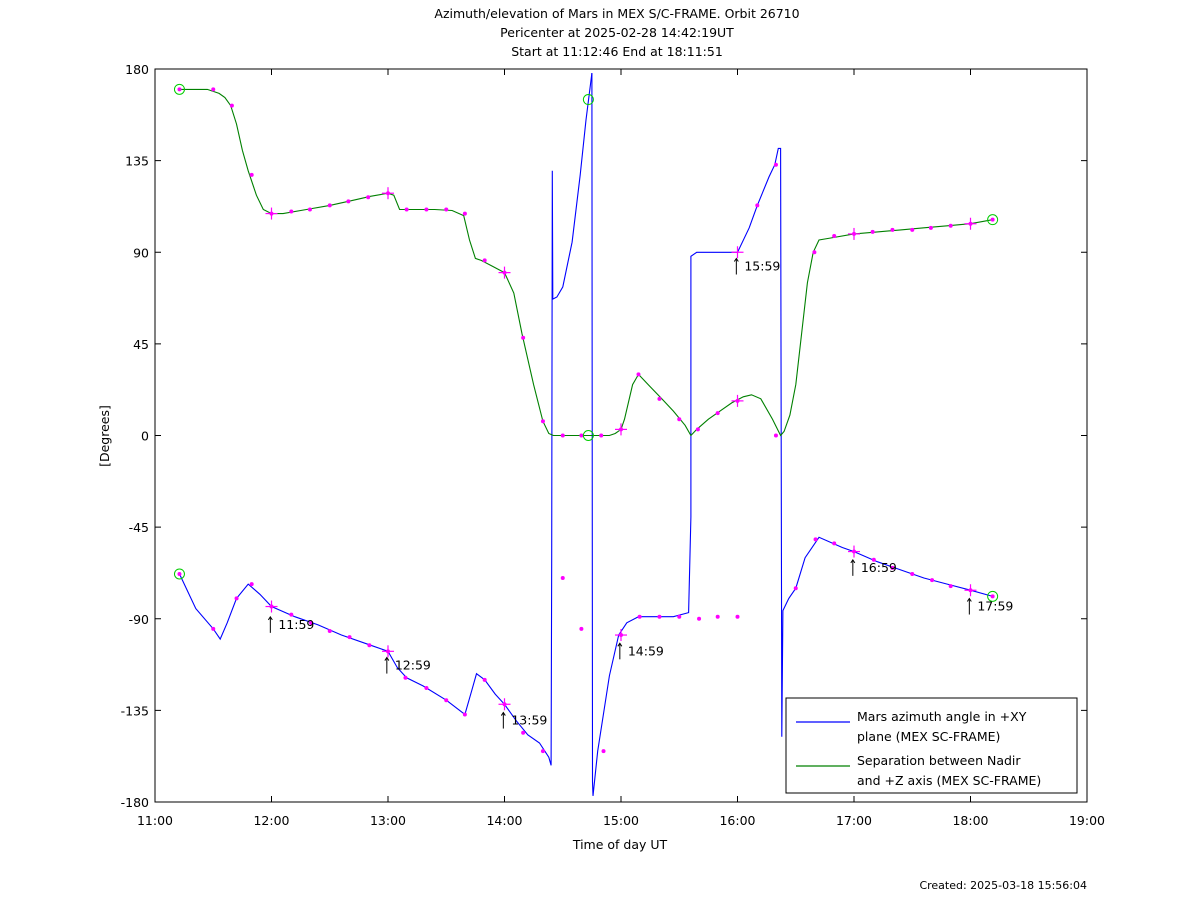 The height and width of the screenshot is (901, 1200). Describe the element at coordinates (296, 624) in the screenshot. I see `time-annotation-label: 11:59` at that location.